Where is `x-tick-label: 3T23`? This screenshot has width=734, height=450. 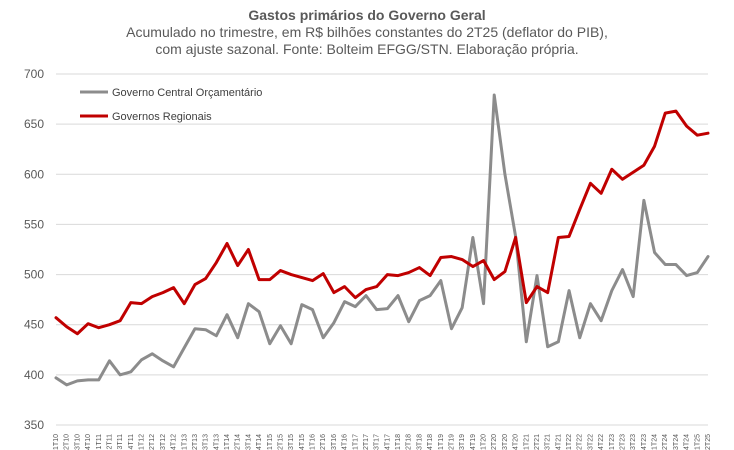 x-tick-label: 3T23 is located at coordinates (633, 442).